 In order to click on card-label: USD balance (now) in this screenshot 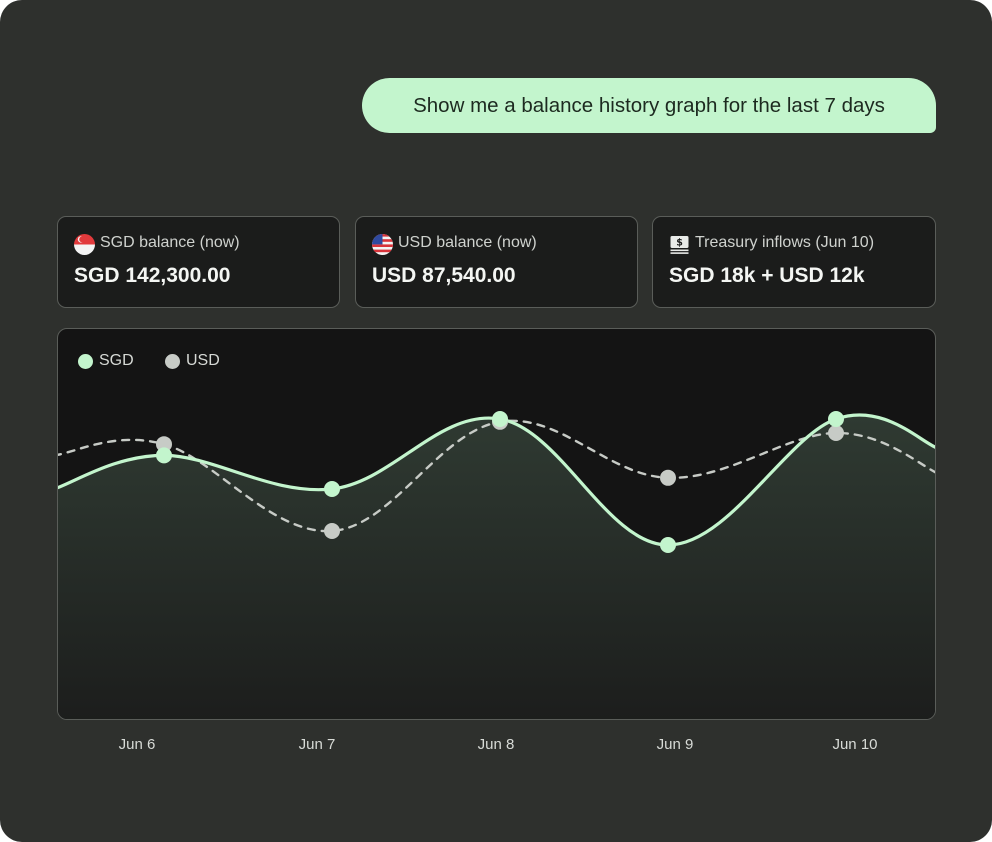, I will do `click(467, 242)`.